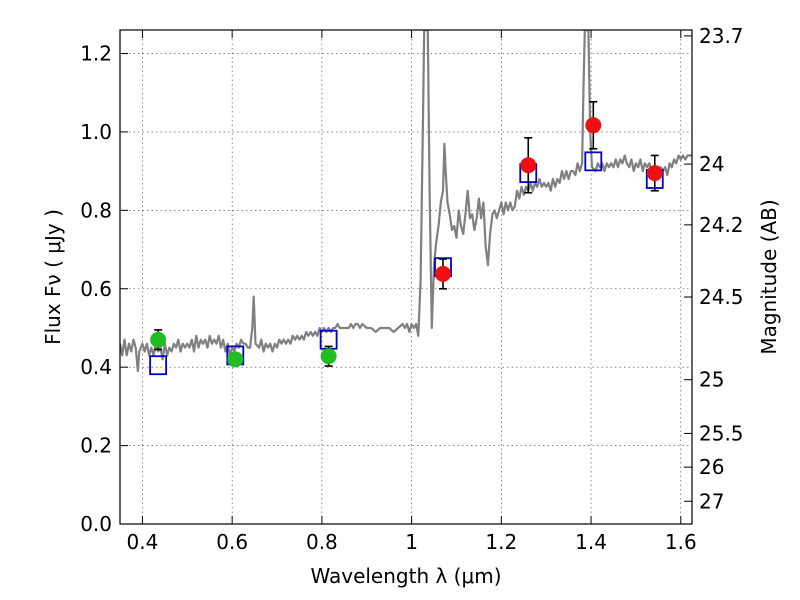 This screenshot has height=600, width=800. What do you see at coordinates (232, 542) in the screenshot?
I see `x-tick-label: 0.6` at bounding box center [232, 542].